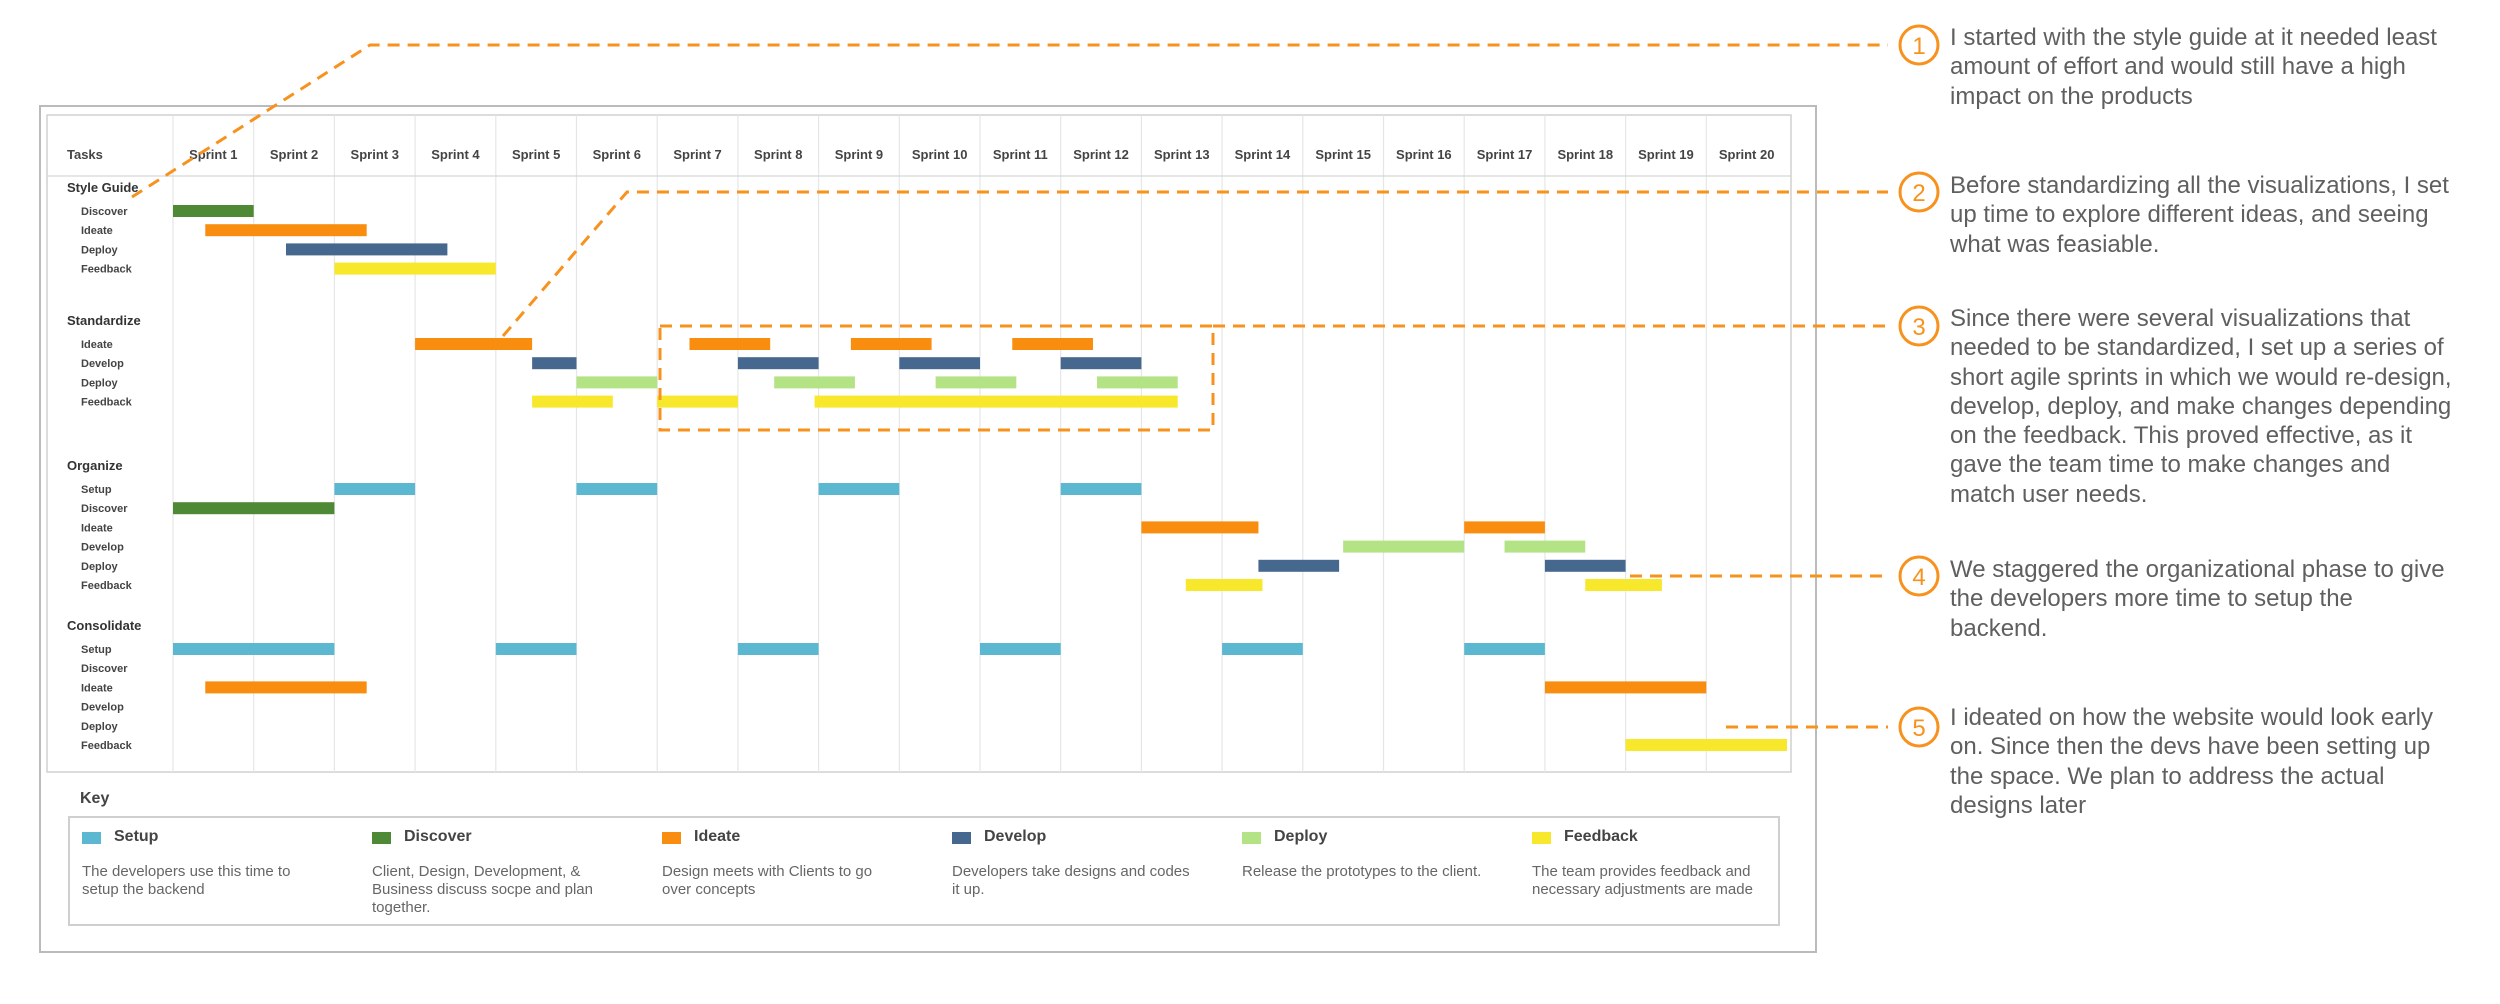 The width and height of the screenshot is (2500, 1004). What do you see at coordinates (1071, 880) in the screenshot?
I see `key-desc-develop: Developers take designs and codes it up.` at bounding box center [1071, 880].